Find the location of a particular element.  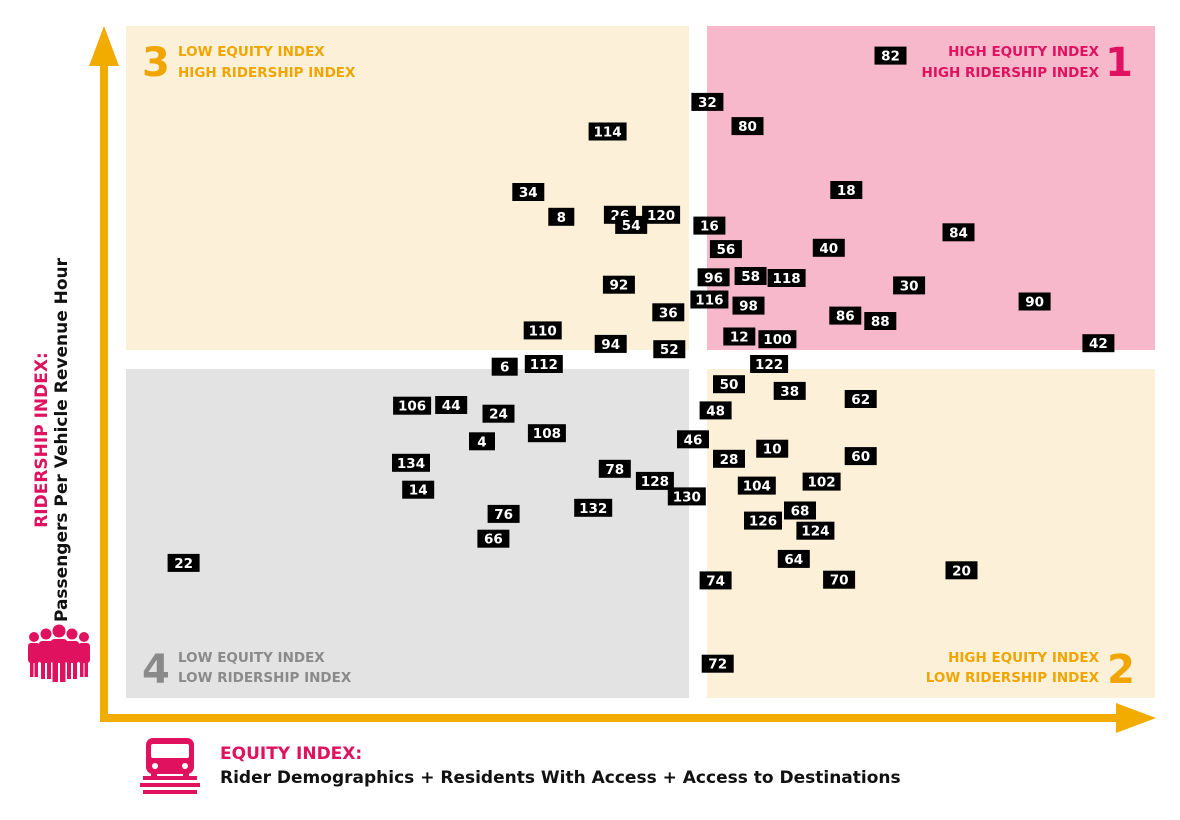

data-point-74: 74 is located at coordinates (715, 580).